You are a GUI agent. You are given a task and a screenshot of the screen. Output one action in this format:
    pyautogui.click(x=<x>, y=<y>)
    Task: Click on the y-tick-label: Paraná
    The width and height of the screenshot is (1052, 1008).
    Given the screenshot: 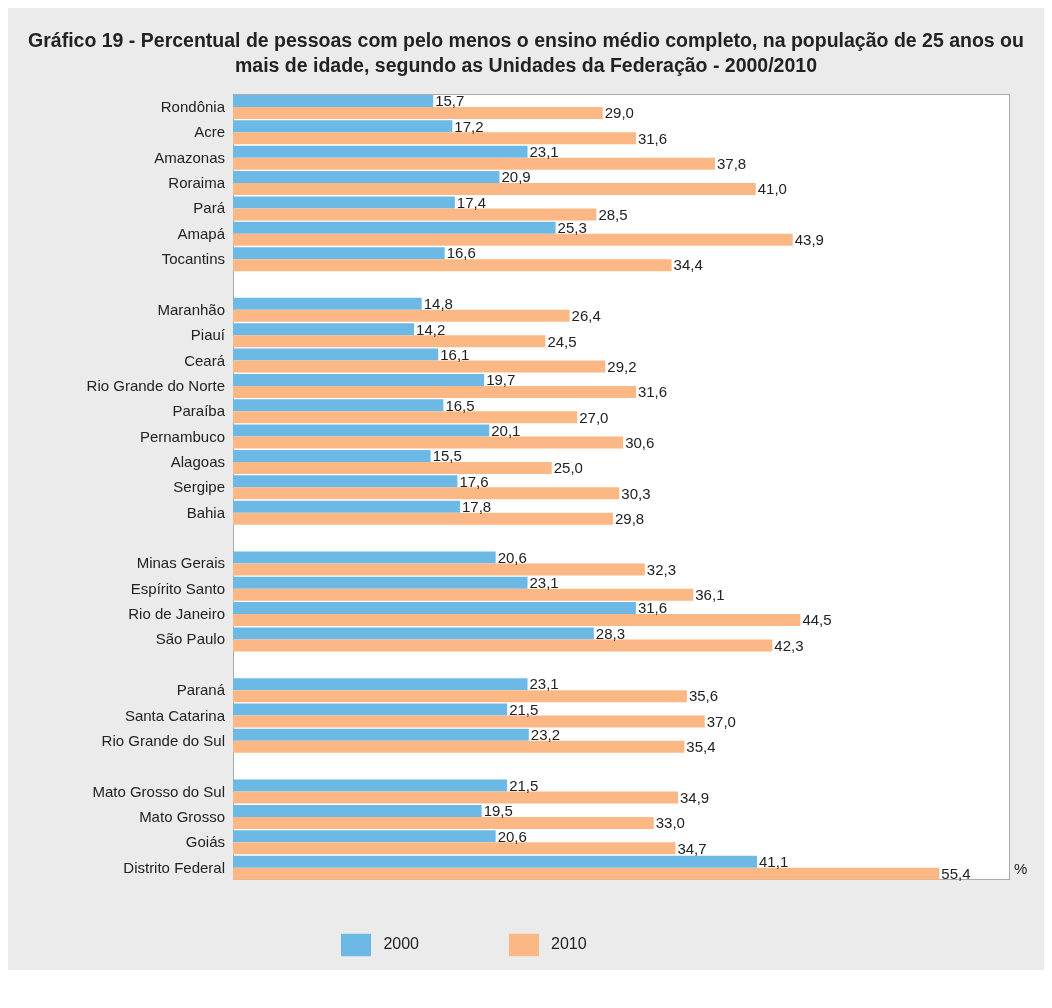 What is the action you would take?
    pyautogui.click(x=201, y=690)
    